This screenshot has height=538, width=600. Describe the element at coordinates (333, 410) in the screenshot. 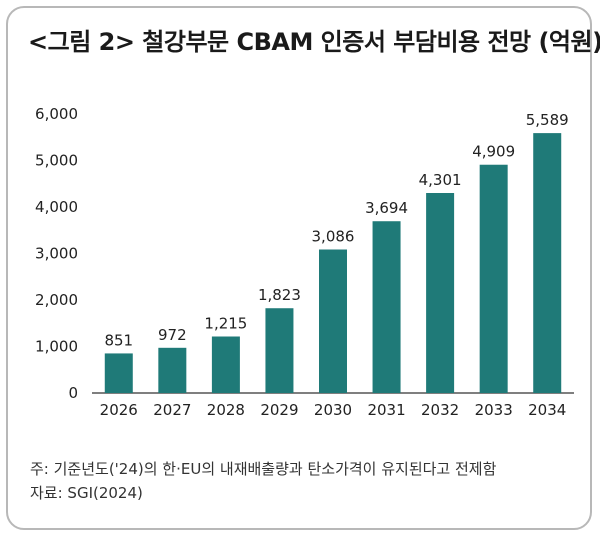

I see `x-tick-label: 2030` at that location.